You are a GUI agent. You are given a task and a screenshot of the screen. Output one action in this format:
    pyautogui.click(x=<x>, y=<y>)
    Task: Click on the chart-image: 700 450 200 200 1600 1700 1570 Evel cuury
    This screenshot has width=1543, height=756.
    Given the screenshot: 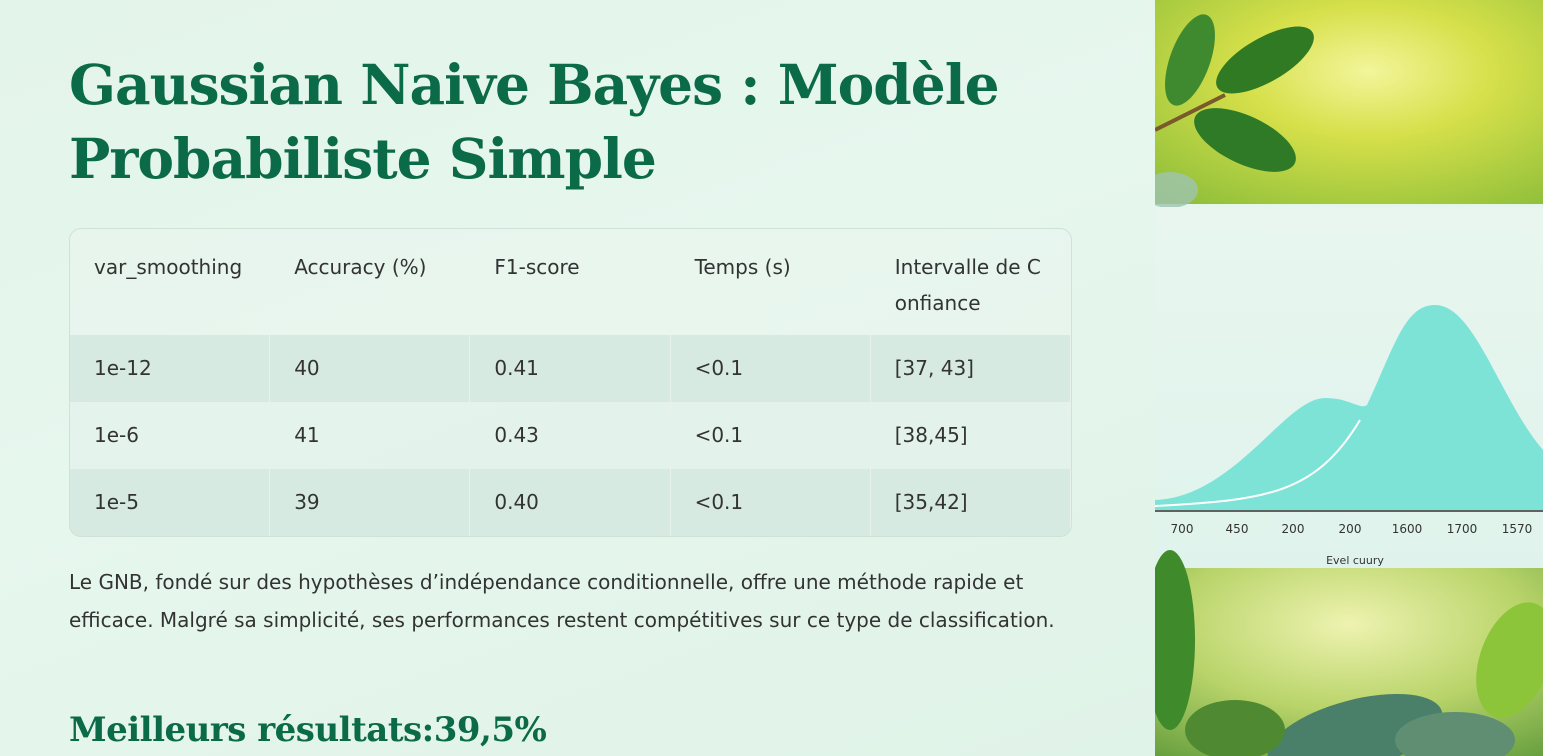 What is the action you would take?
    pyautogui.click(x=1349, y=387)
    